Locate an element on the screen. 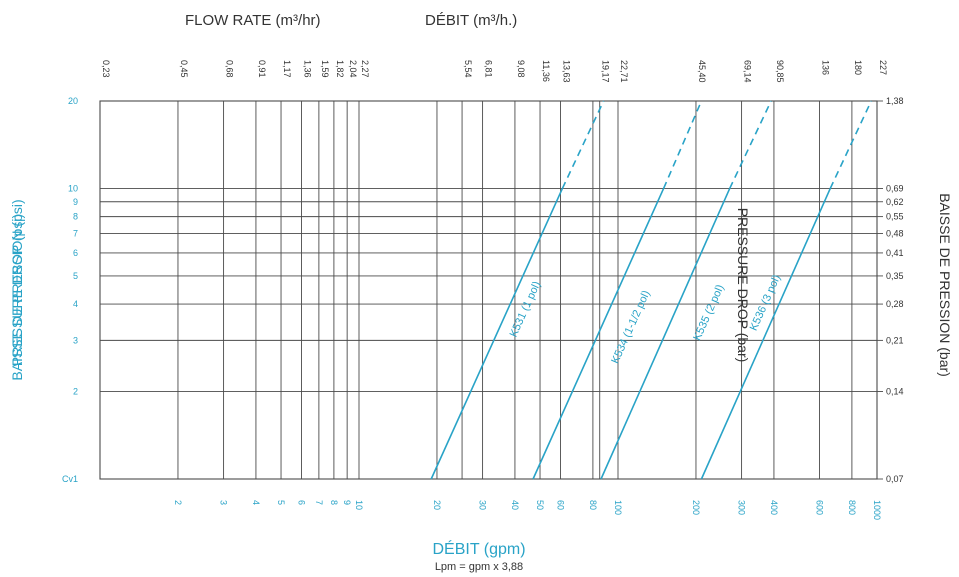 The height and width of the screenshot is (577, 959). bottom-tick-label: 30 is located at coordinates (483, 505).